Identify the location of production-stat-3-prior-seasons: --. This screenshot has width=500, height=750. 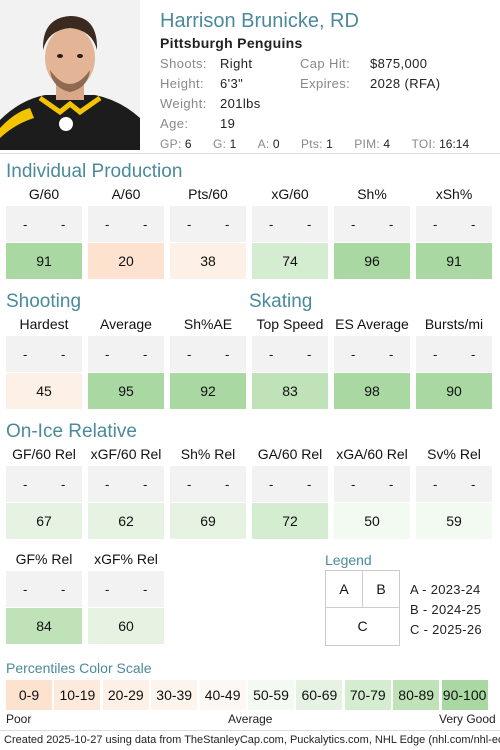
(208, 224).